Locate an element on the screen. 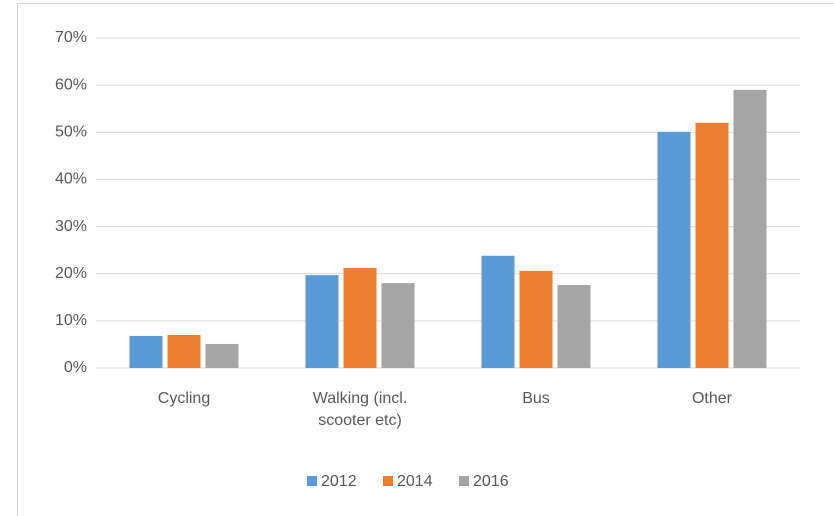 The image size is (834, 516). legend-label: 2014 is located at coordinates (415, 481).